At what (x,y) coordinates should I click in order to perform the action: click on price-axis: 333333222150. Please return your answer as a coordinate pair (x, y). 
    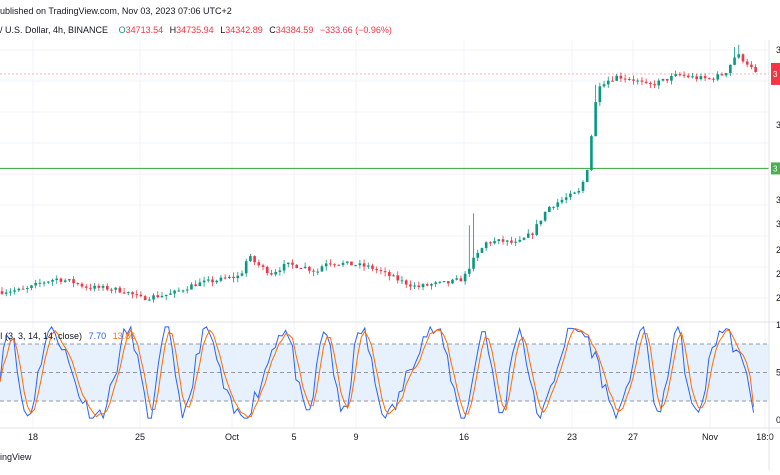
    Looking at the image, I should click on (774, 255).